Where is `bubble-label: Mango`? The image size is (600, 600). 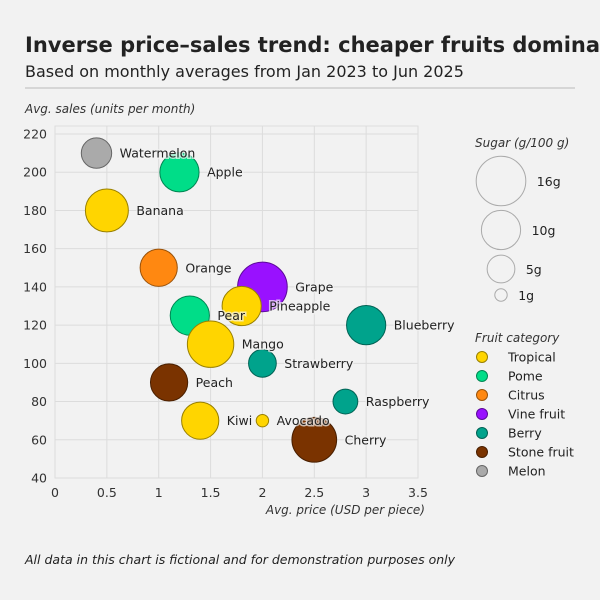 bubble-label: Mango is located at coordinates (263, 344).